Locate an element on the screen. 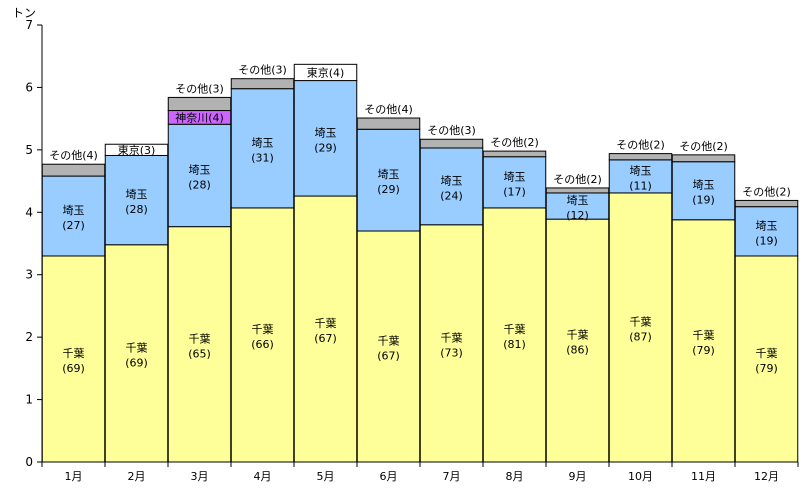 This screenshot has height=495, width=805. data-label-count: (27) is located at coordinates (73, 225).